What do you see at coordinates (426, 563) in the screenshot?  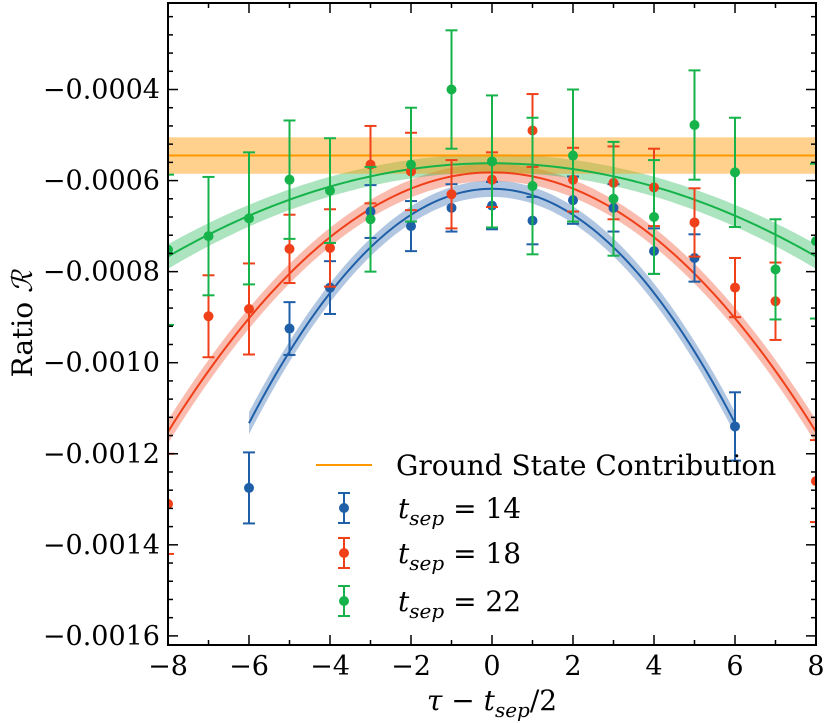 I see `legend-series-1-sub: sep` at bounding box center [426, 563].